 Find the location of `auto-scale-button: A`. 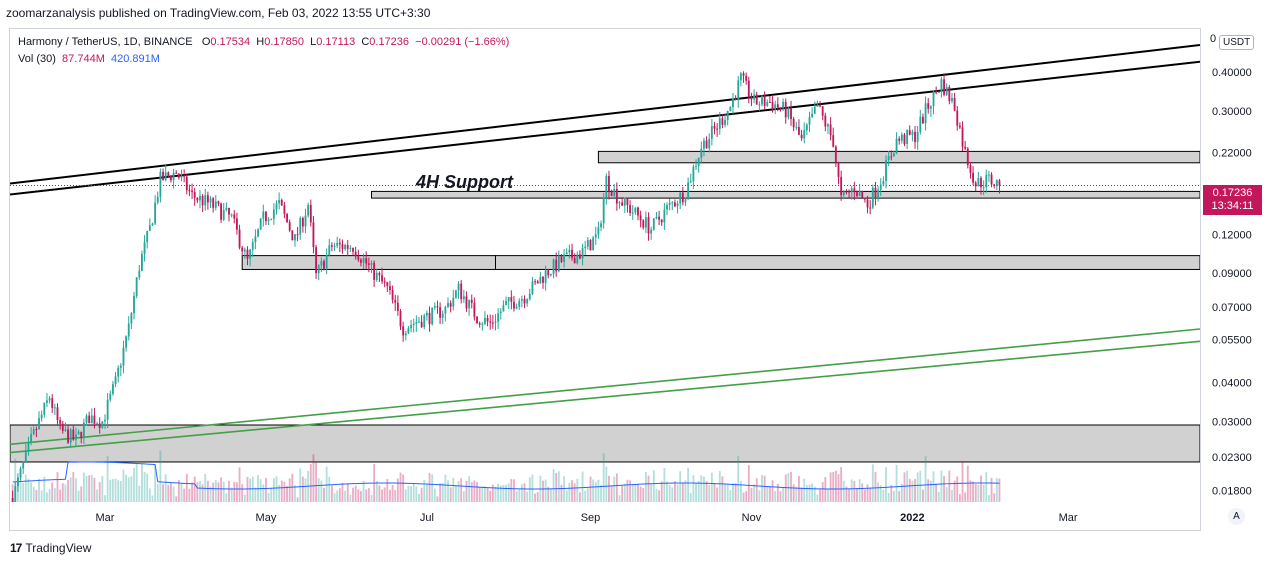

auto-scale-button: A is located at coordinates (1236, 516).